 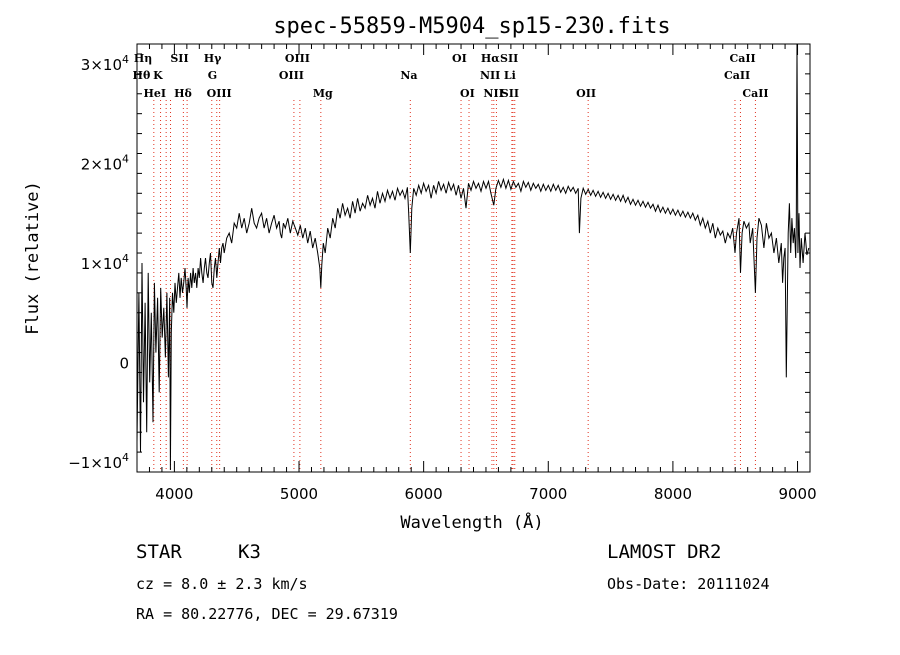 I want to click on x-axis-label: Wavelength (Å), so click(x=471, y=522).